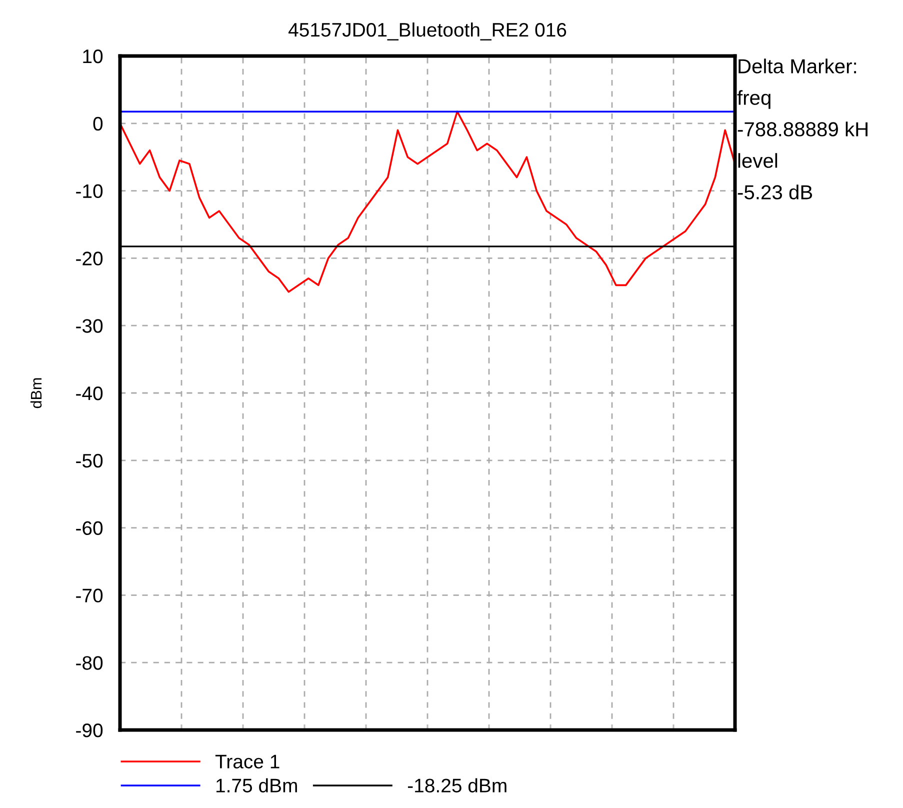  Describe the element at coordinates (427, 31) in the screenshot. I see `chart-title: 45157JD01_Bluetooth_RE2 016` at that location.